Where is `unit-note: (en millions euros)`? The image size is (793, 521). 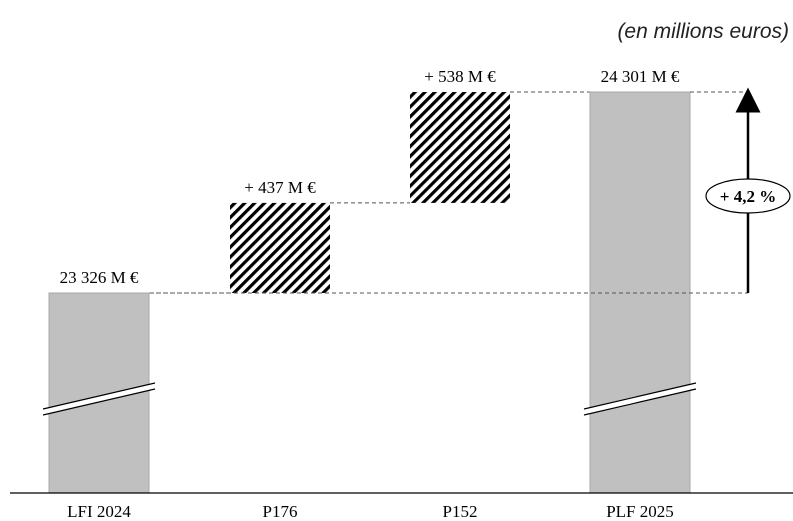
unit-note: (en millions euros) is located at coordinates (703, 31).